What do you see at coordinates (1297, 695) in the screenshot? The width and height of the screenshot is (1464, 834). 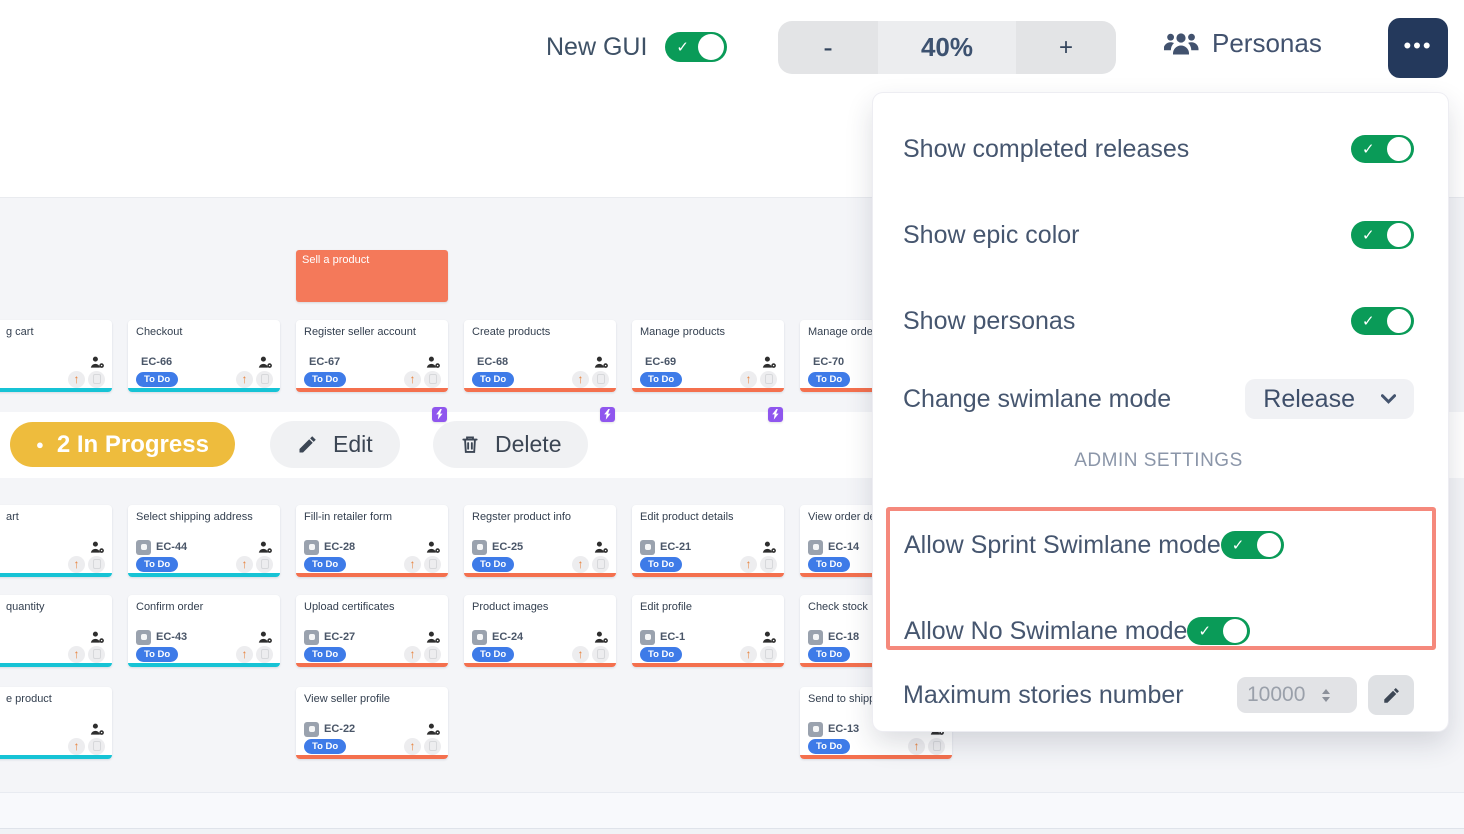 I see `max-stories-input: 10000` at bounding box center [1297, 695].